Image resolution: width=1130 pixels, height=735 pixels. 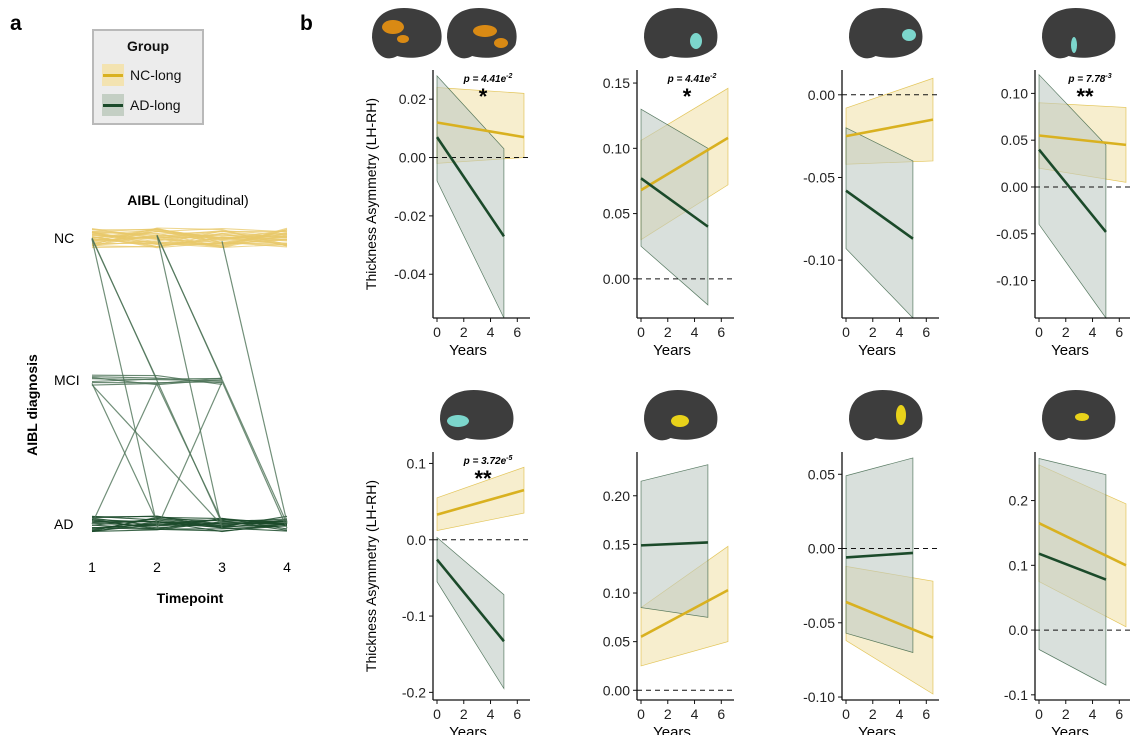 I want to click on ci-band-nc, so click(x=480, y=499).